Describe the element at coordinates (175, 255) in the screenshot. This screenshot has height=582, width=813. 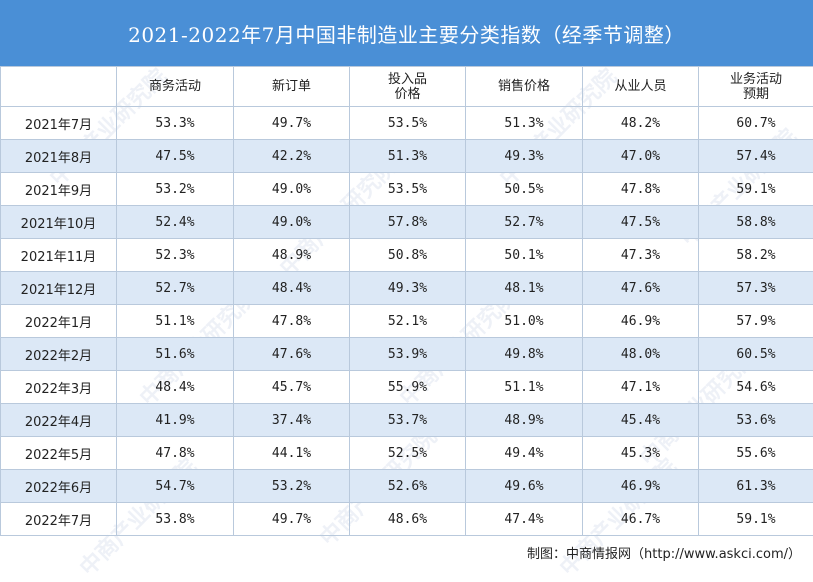
I see `table-cell: 52.3%` at that location.